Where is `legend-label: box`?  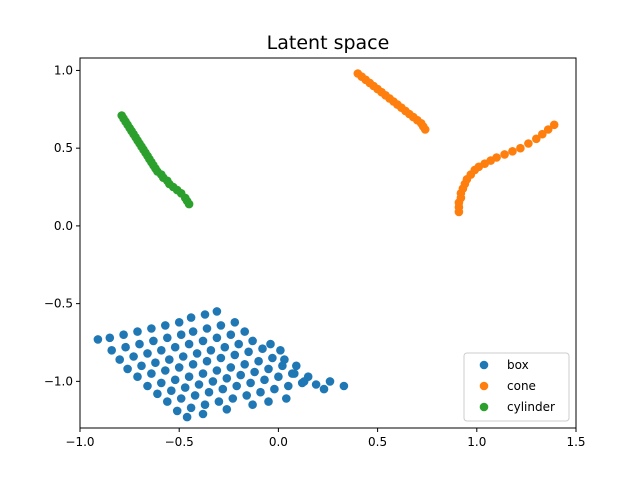 legend-label: box is located at coordinates (518, 365).